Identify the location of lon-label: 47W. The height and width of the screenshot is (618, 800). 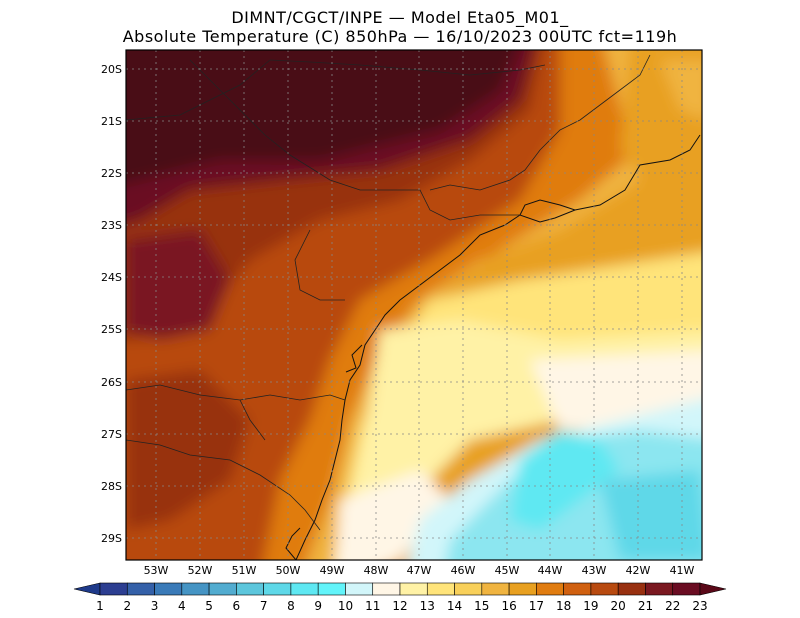
(419, 570).